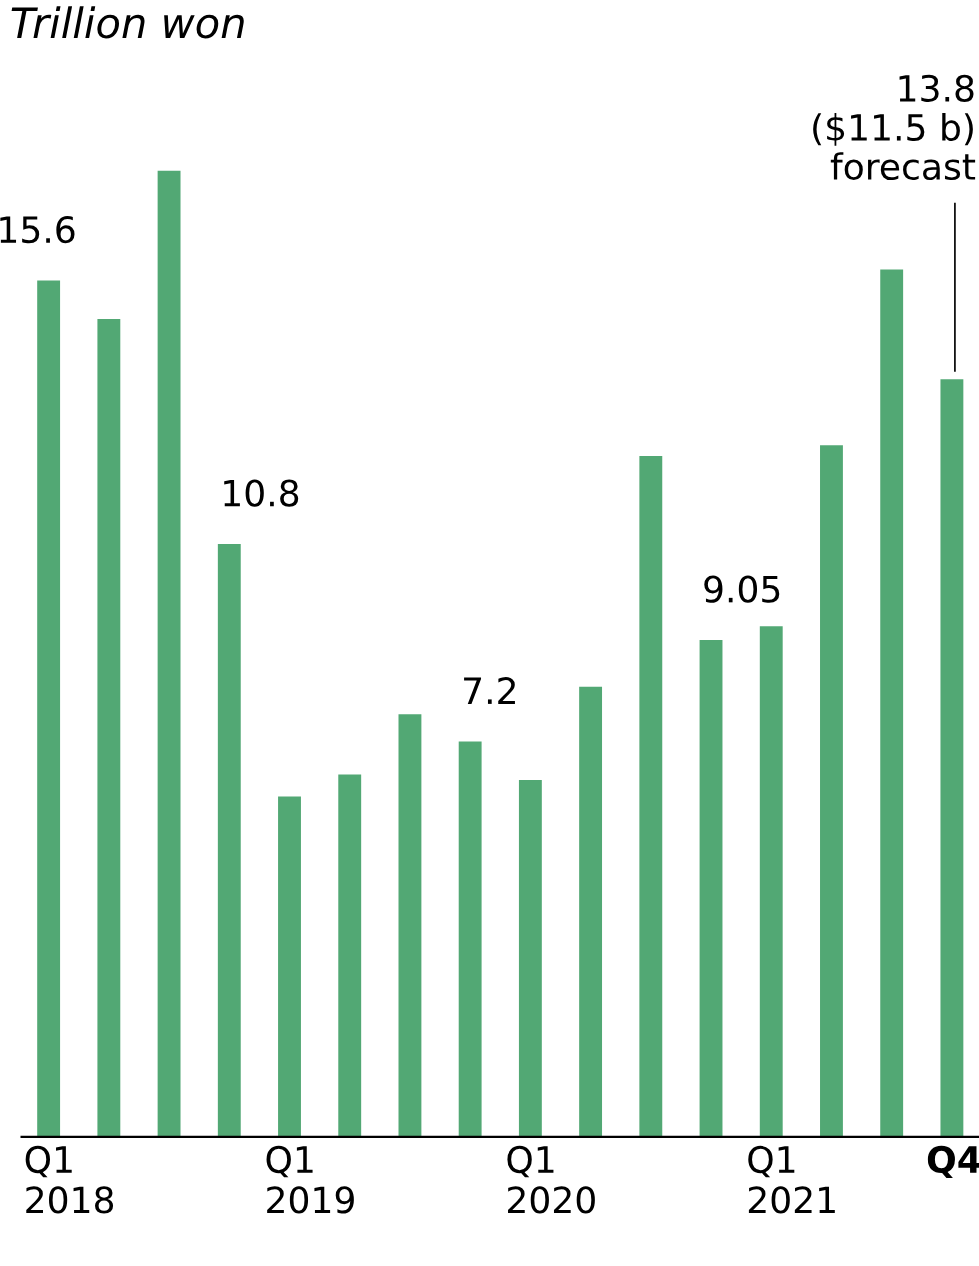 The image size is (979, 1266). What do you see at coordinates (127, 22) in the screenshot?
I see `chart-title: Trillion won` at bounding box center [127, 22].